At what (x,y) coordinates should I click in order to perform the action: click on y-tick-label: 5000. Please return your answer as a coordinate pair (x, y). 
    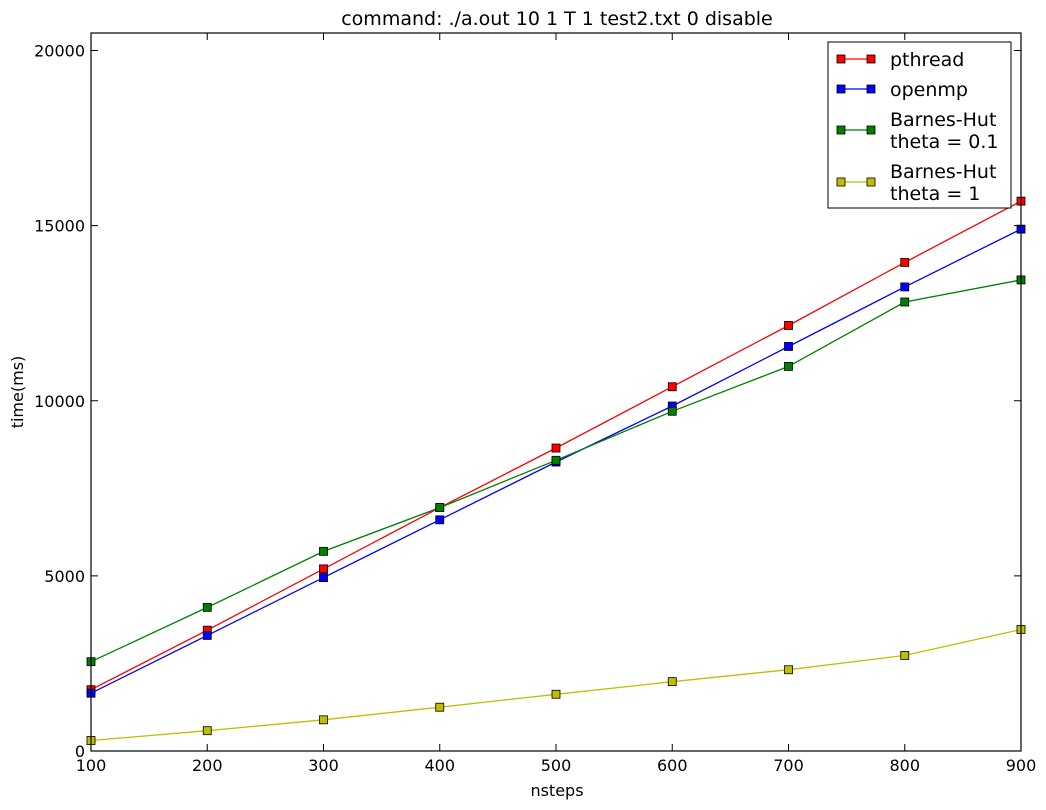
    Looking at the image, I should click on (64, 576).